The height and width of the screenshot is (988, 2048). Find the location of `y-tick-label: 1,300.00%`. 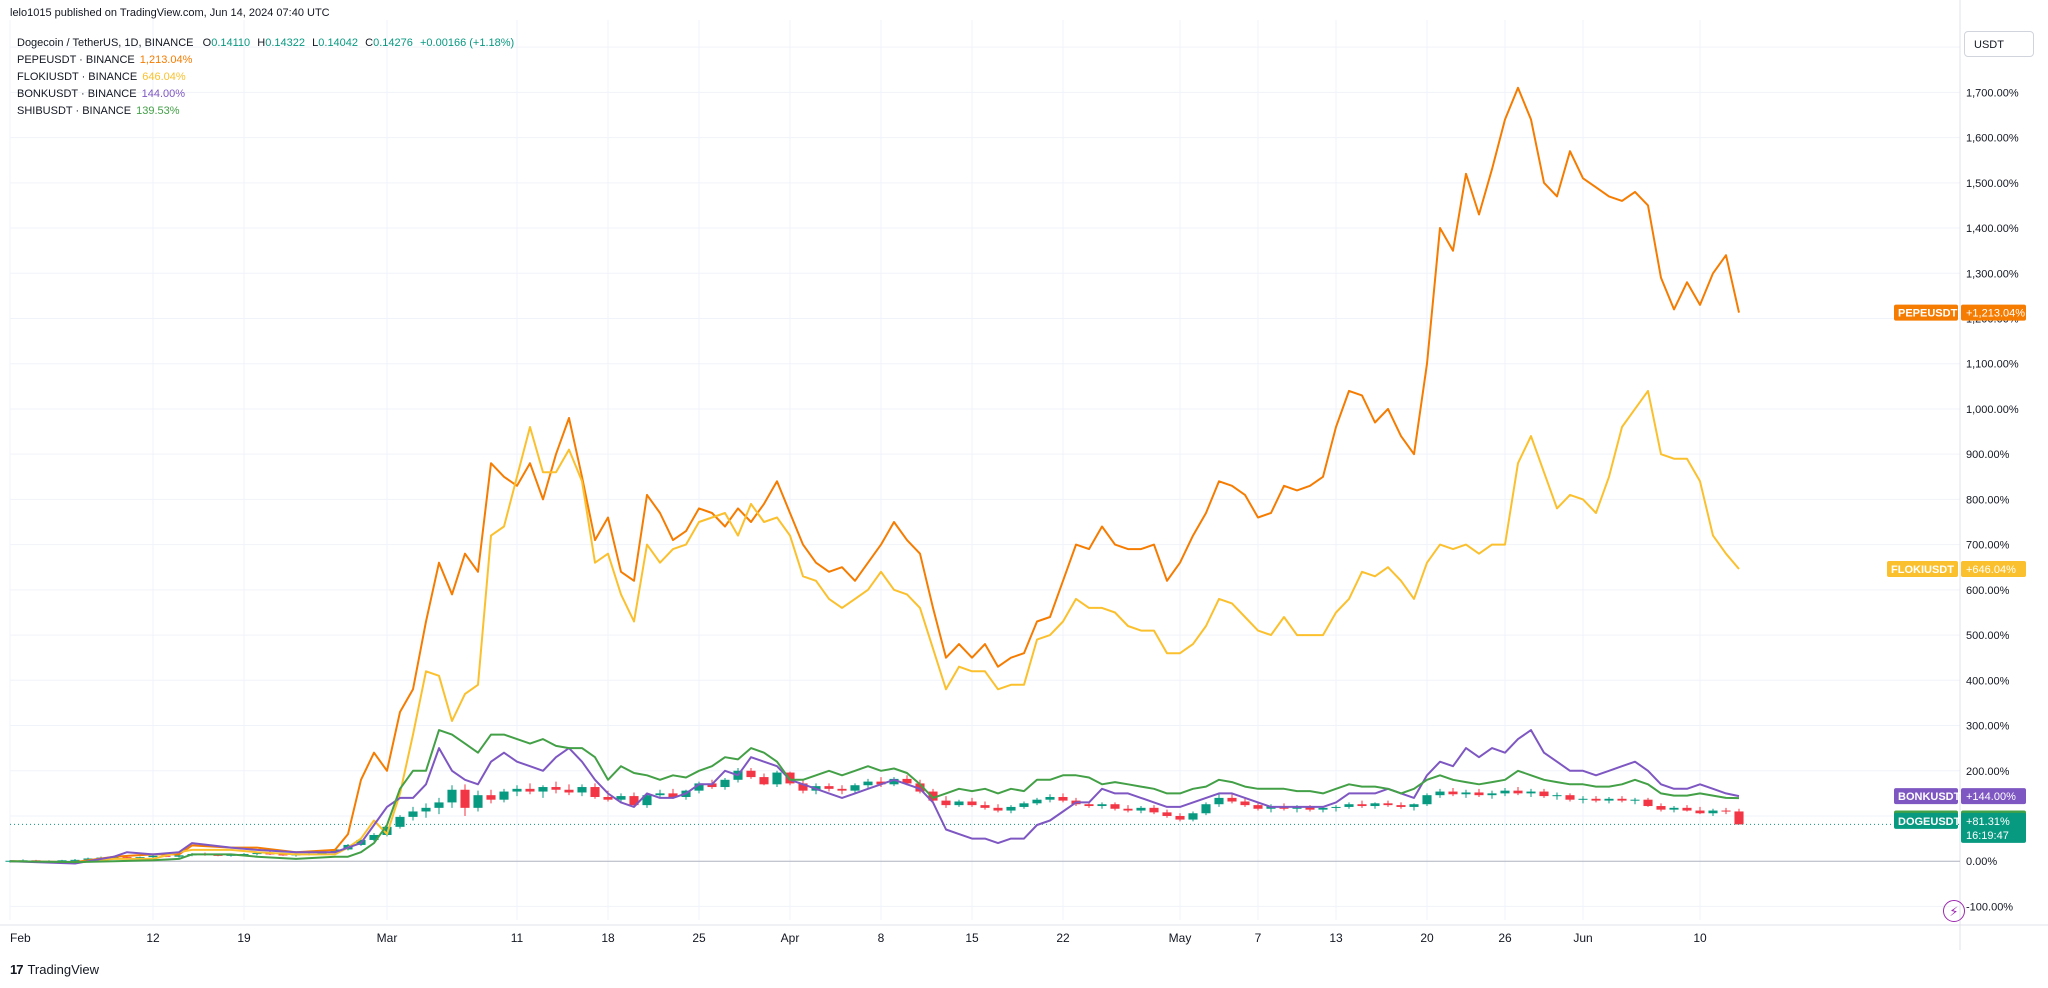

y-tick-label: 1,300.00% is located at coordinates (1992, 274).